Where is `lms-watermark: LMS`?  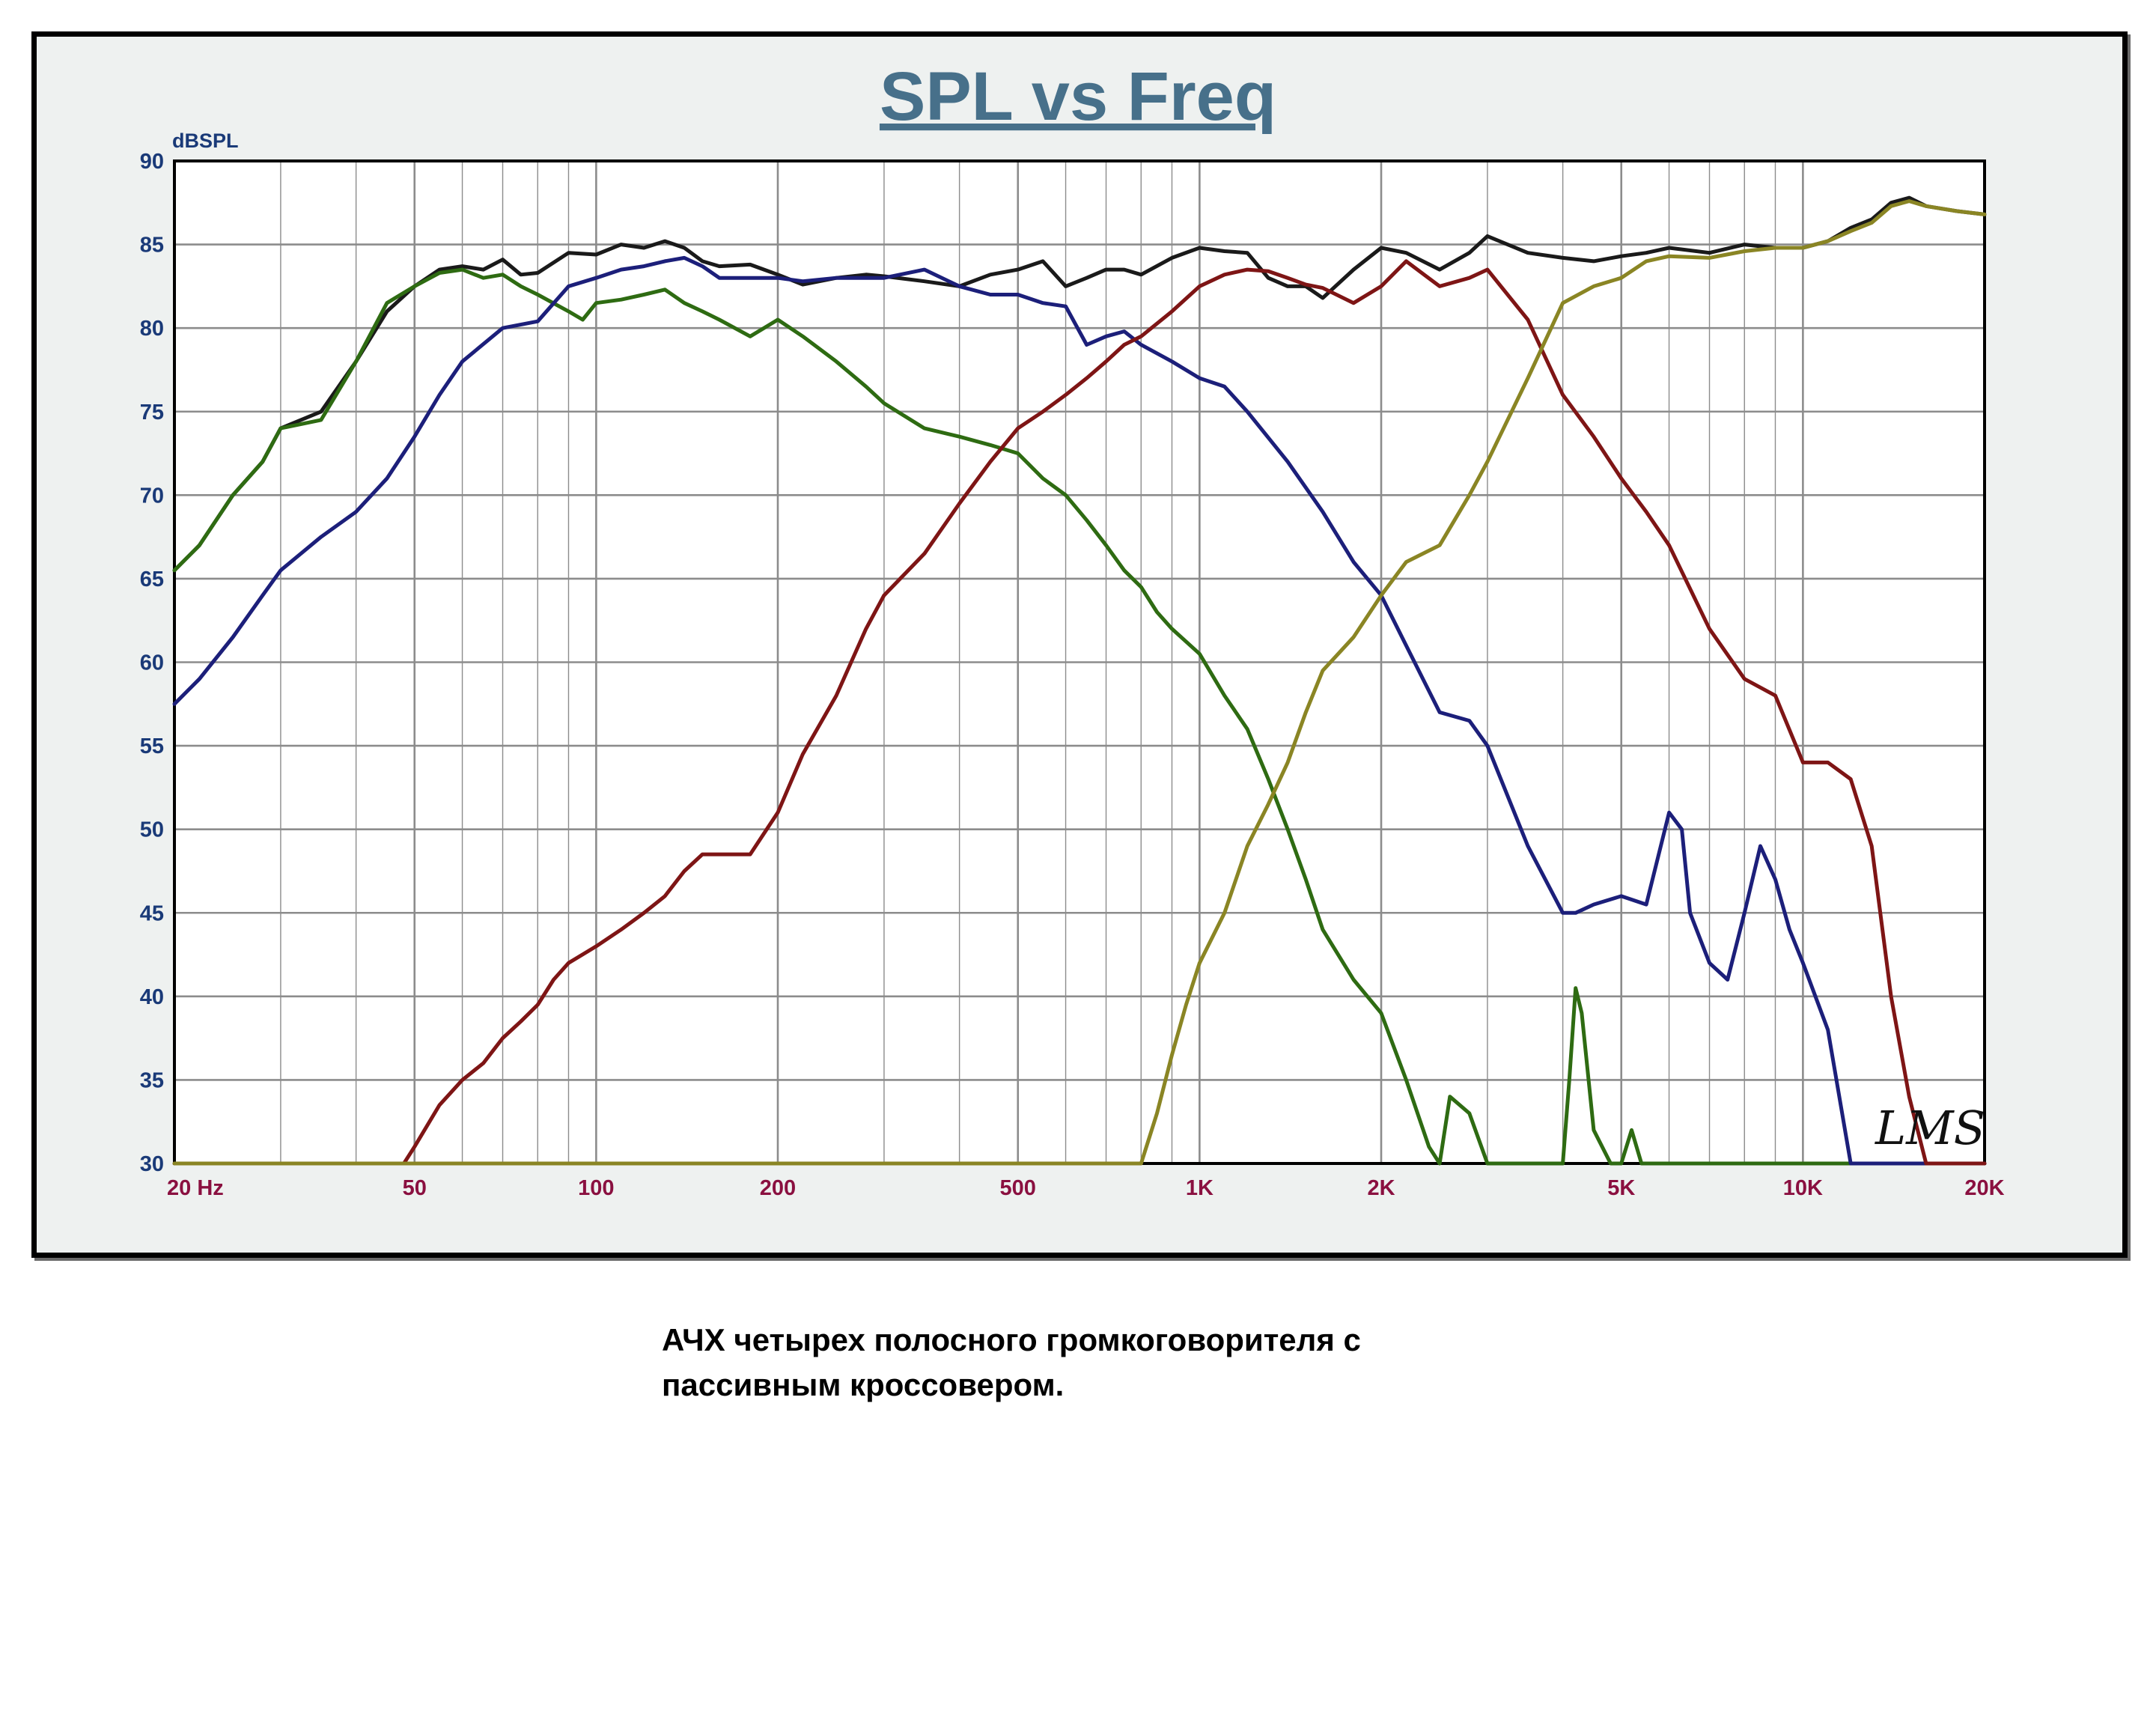 lms-watermark: LMS is located at coordinates (1930, 1128).